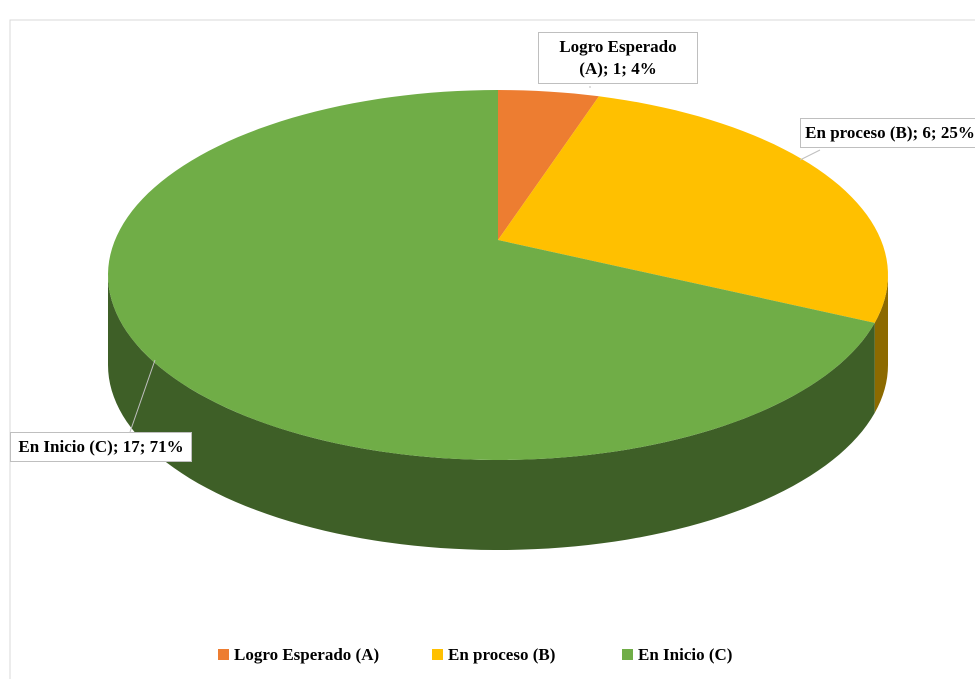  What do you see at coordinates (306, 654) in the screenshot?
I see `legend-label: Logro Esperado (A)` at bounding box center [306, 654].